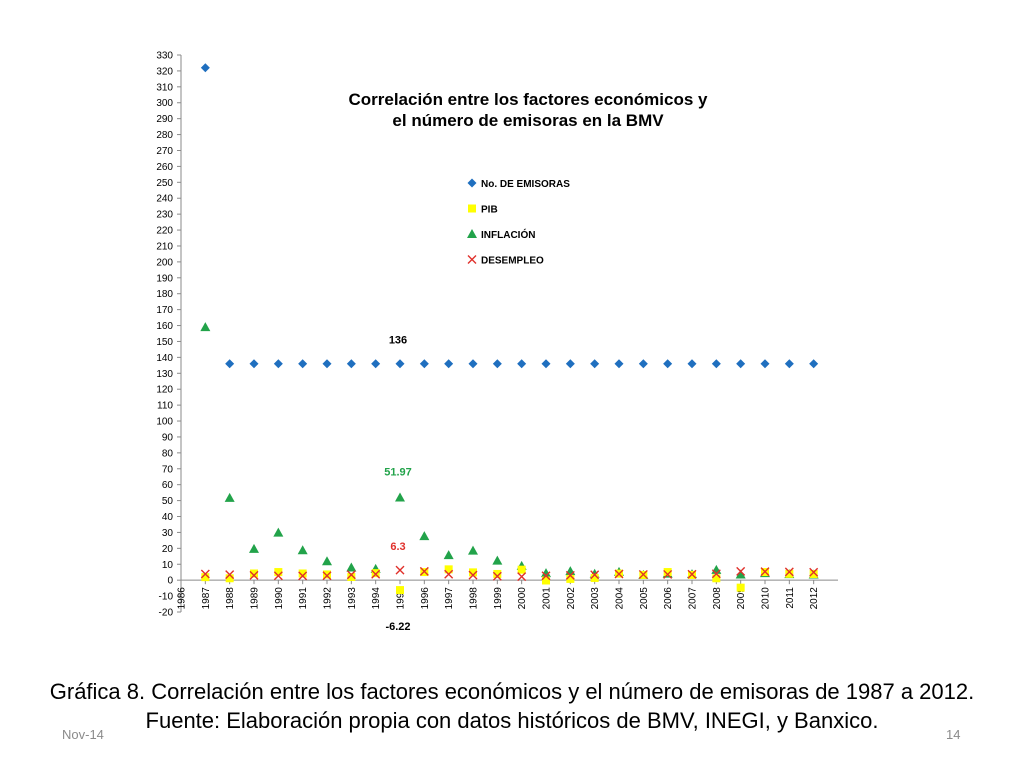 The height and width of the screenshot is (768, 1024). What do you see at coordinates (168, 549) in the screenshot?
I see `y-tick-label: 20` at bounding box center [168, 549].